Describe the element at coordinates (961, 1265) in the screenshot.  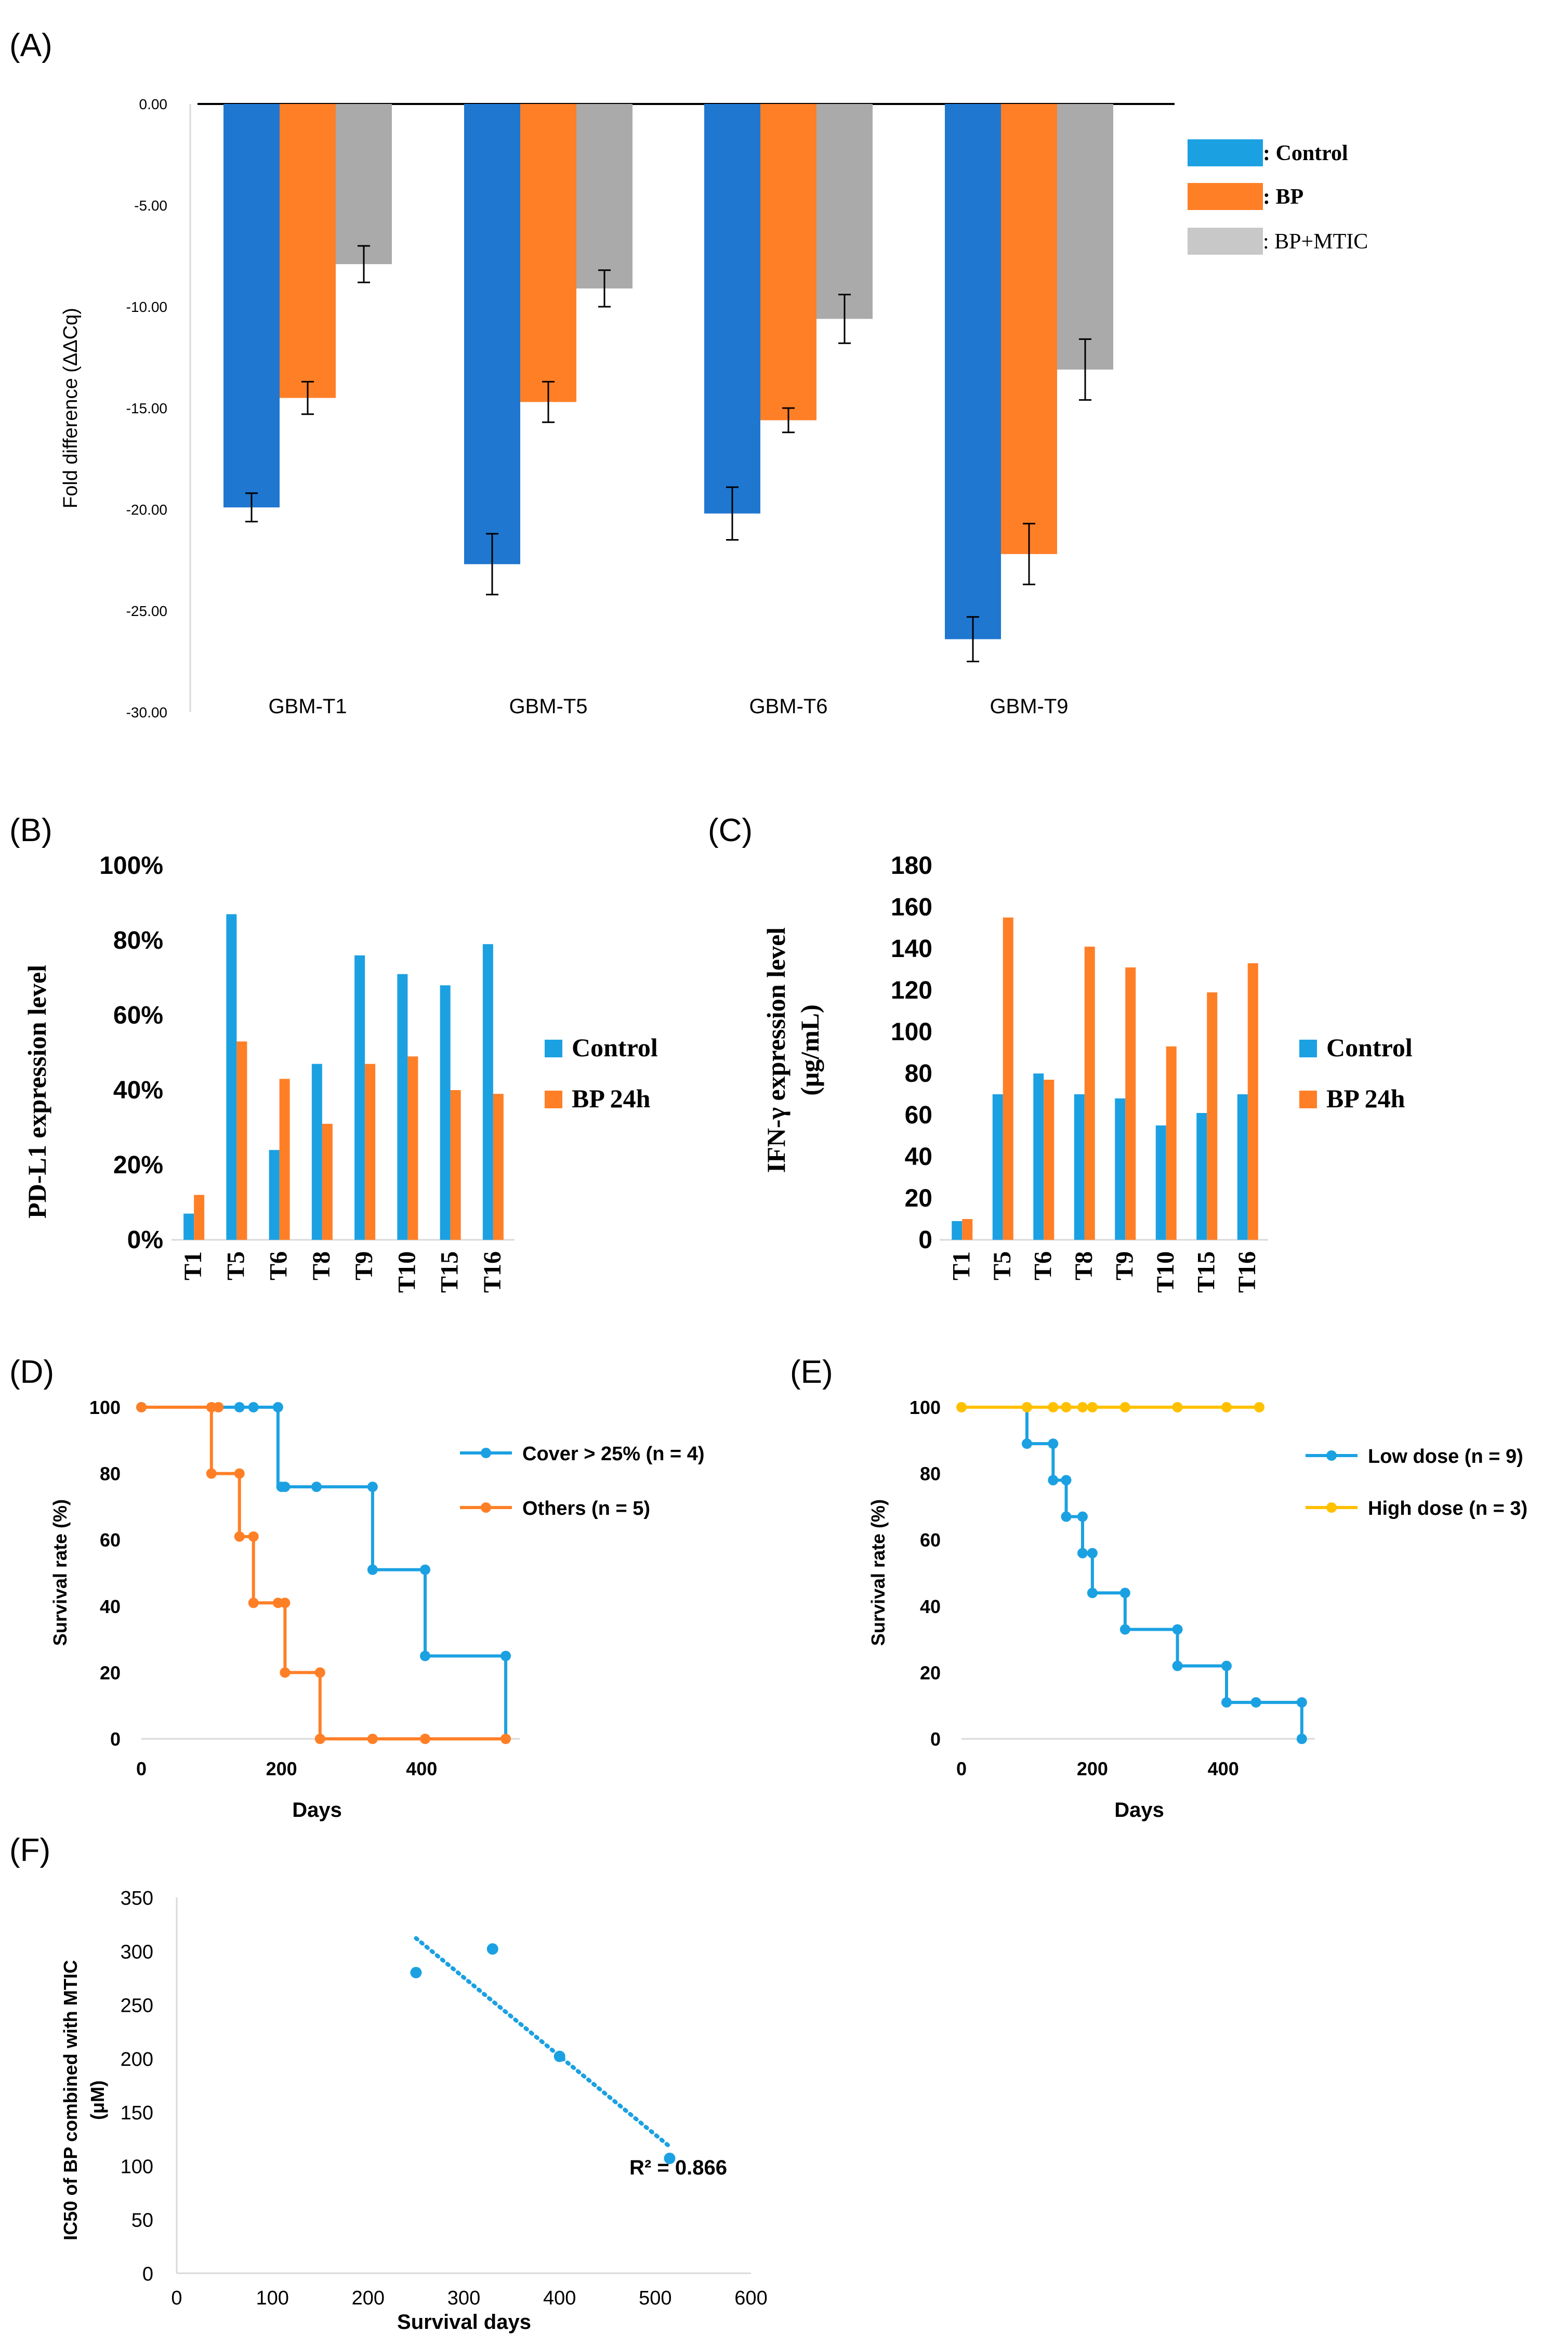
I see `c-x-tick-label: T1` at that location.